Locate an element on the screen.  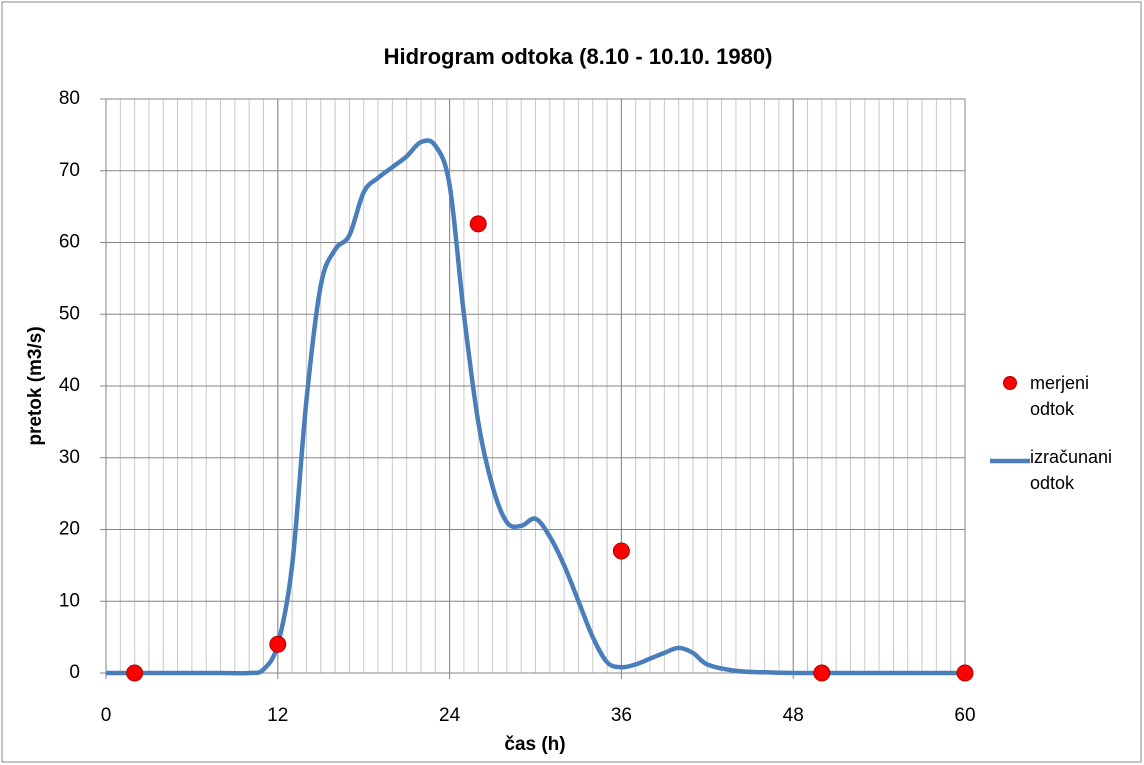
legend-label: merjeni odtok is located at coordinates (1060, 396).